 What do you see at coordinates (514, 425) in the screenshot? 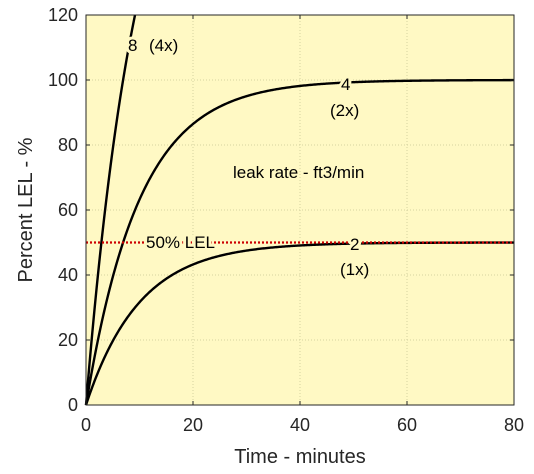
I see `x-tick-label: 80` at bounding box center [514, 425].